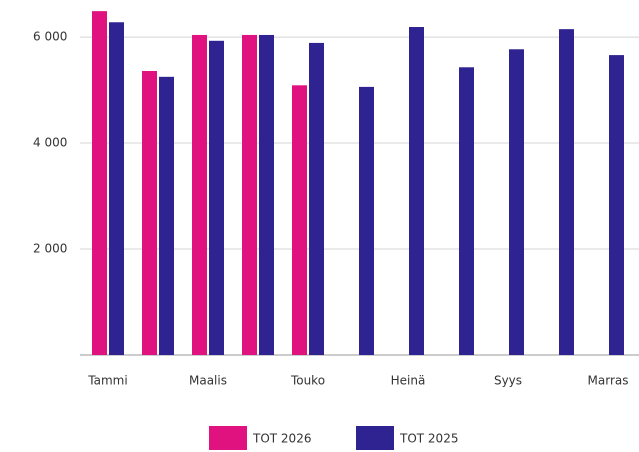 Image resolution: width=639 pixels, height=452 pixels. I want to click on y-tick-label: 6 000, so click(50, 37).